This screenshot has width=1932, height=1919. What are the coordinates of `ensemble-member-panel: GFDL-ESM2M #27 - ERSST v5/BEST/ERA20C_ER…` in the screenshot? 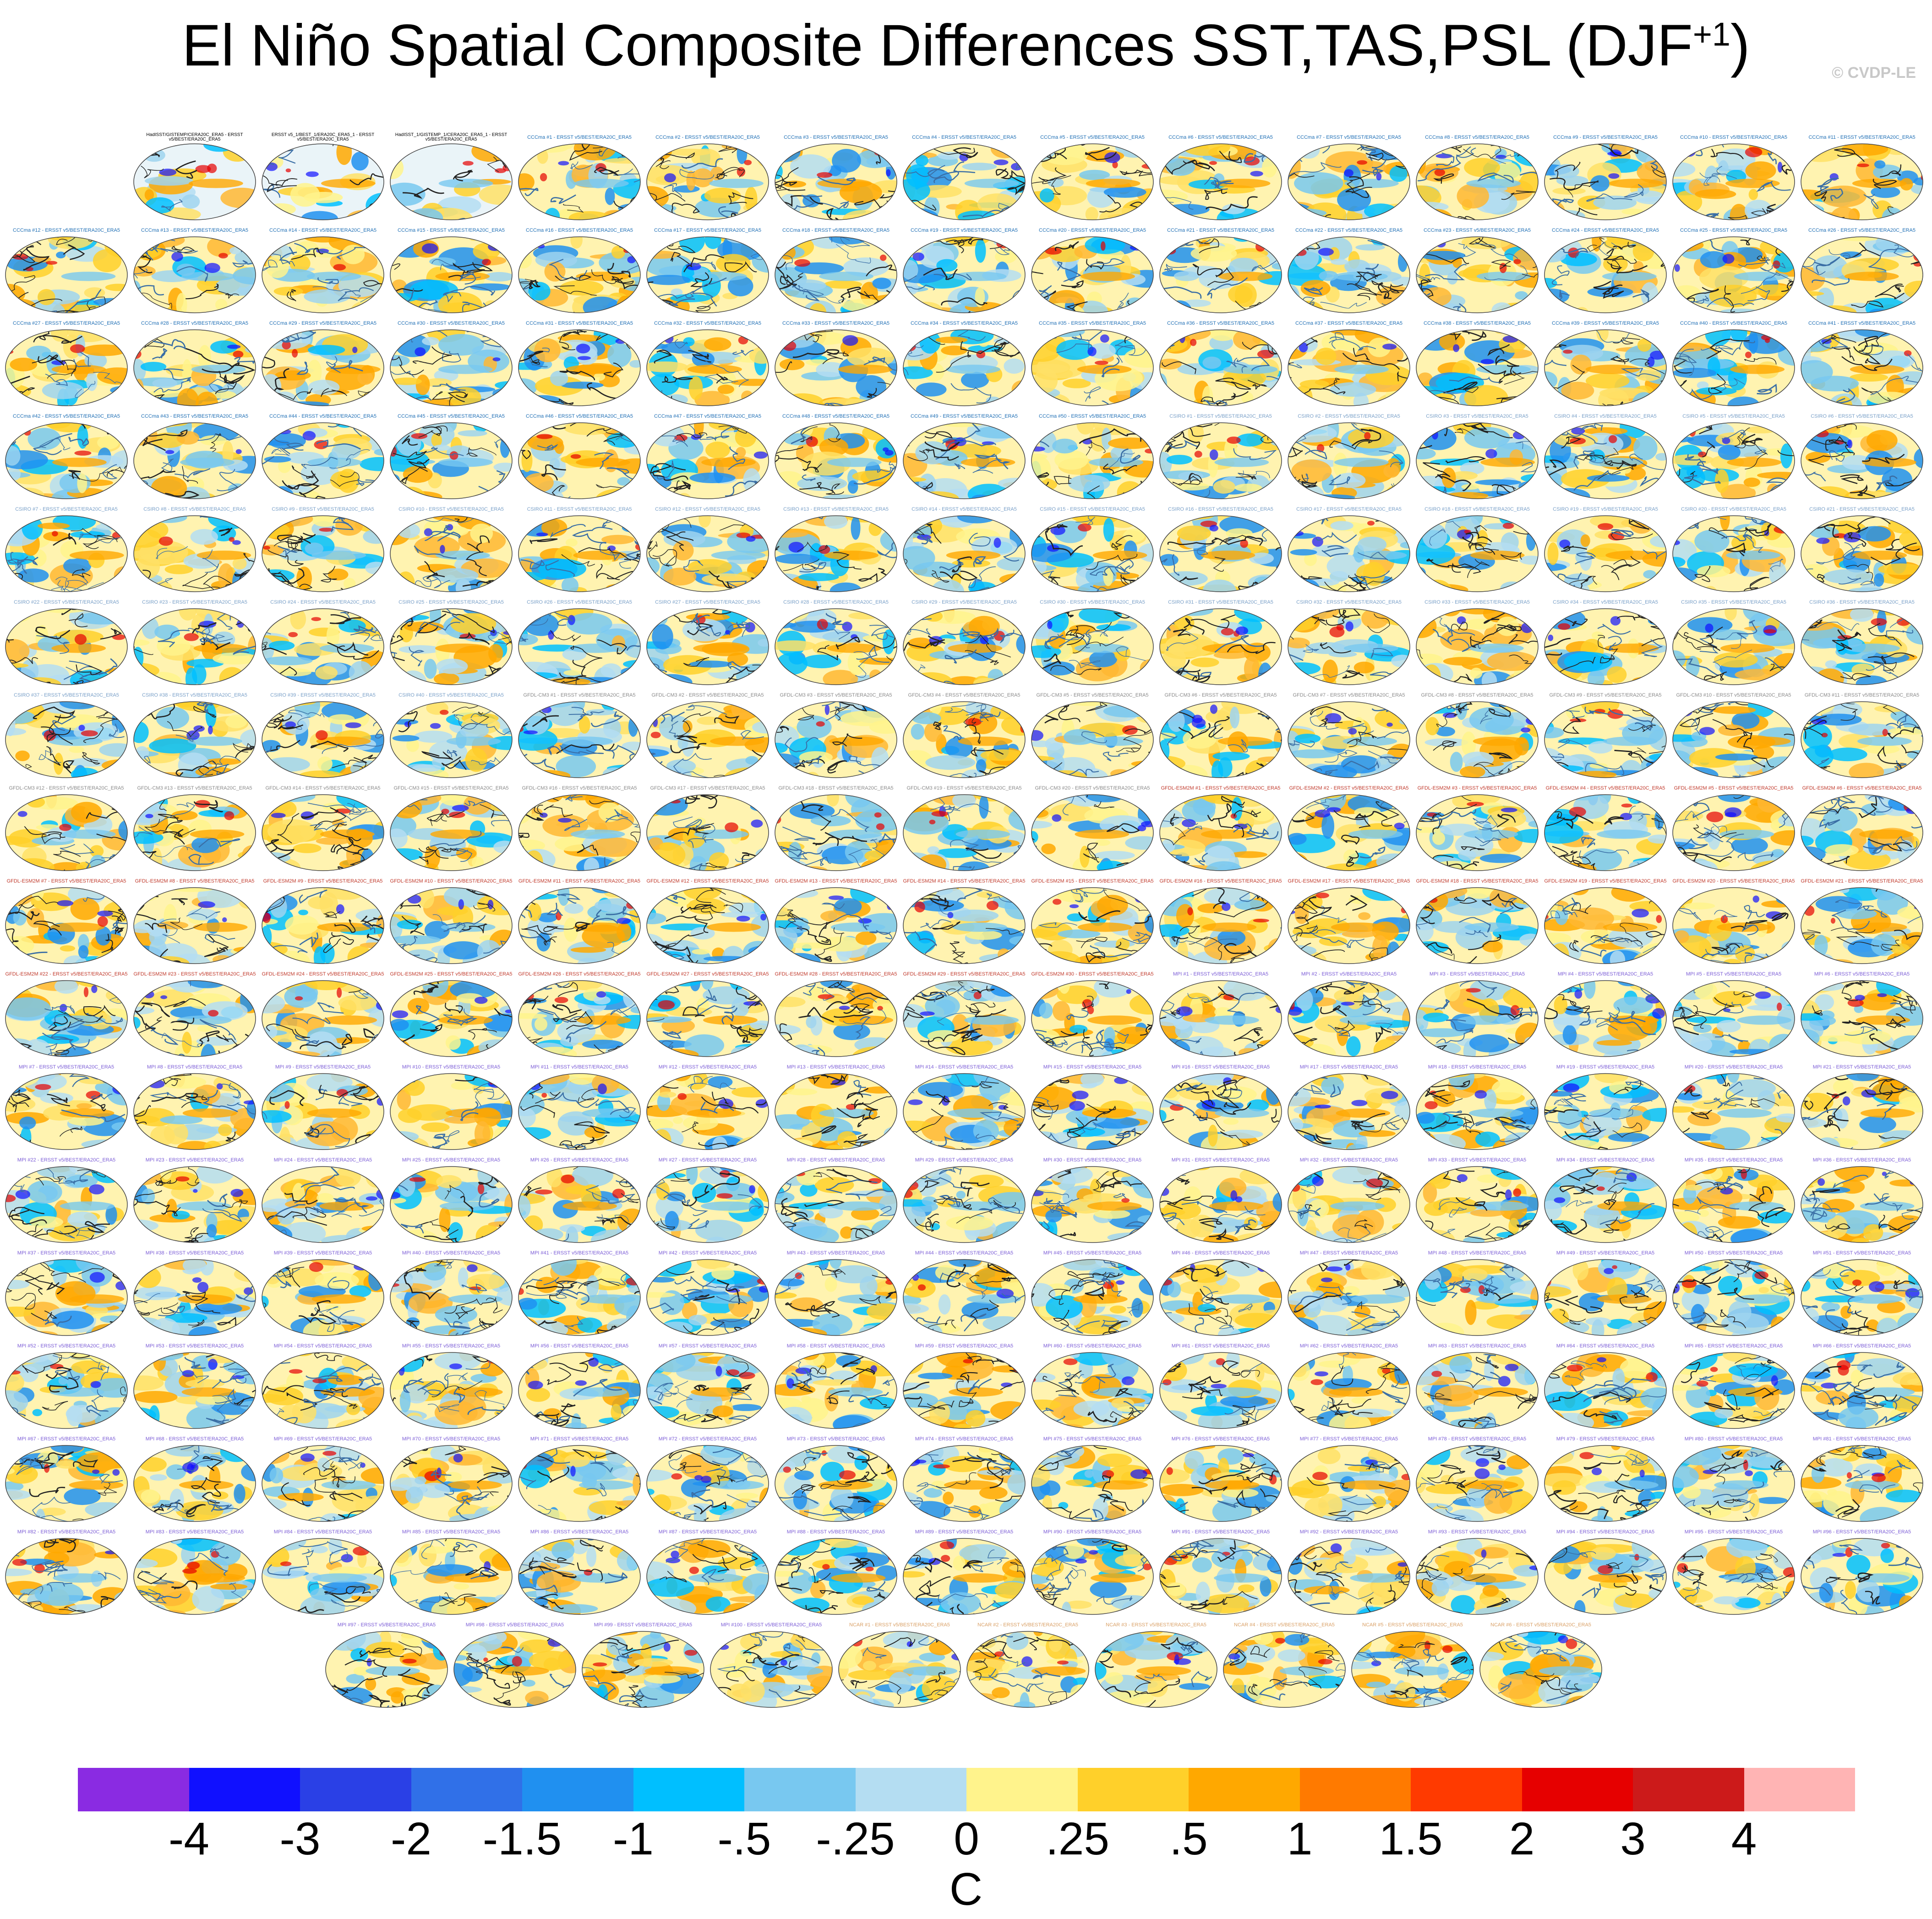 It's located at (708, 1014).